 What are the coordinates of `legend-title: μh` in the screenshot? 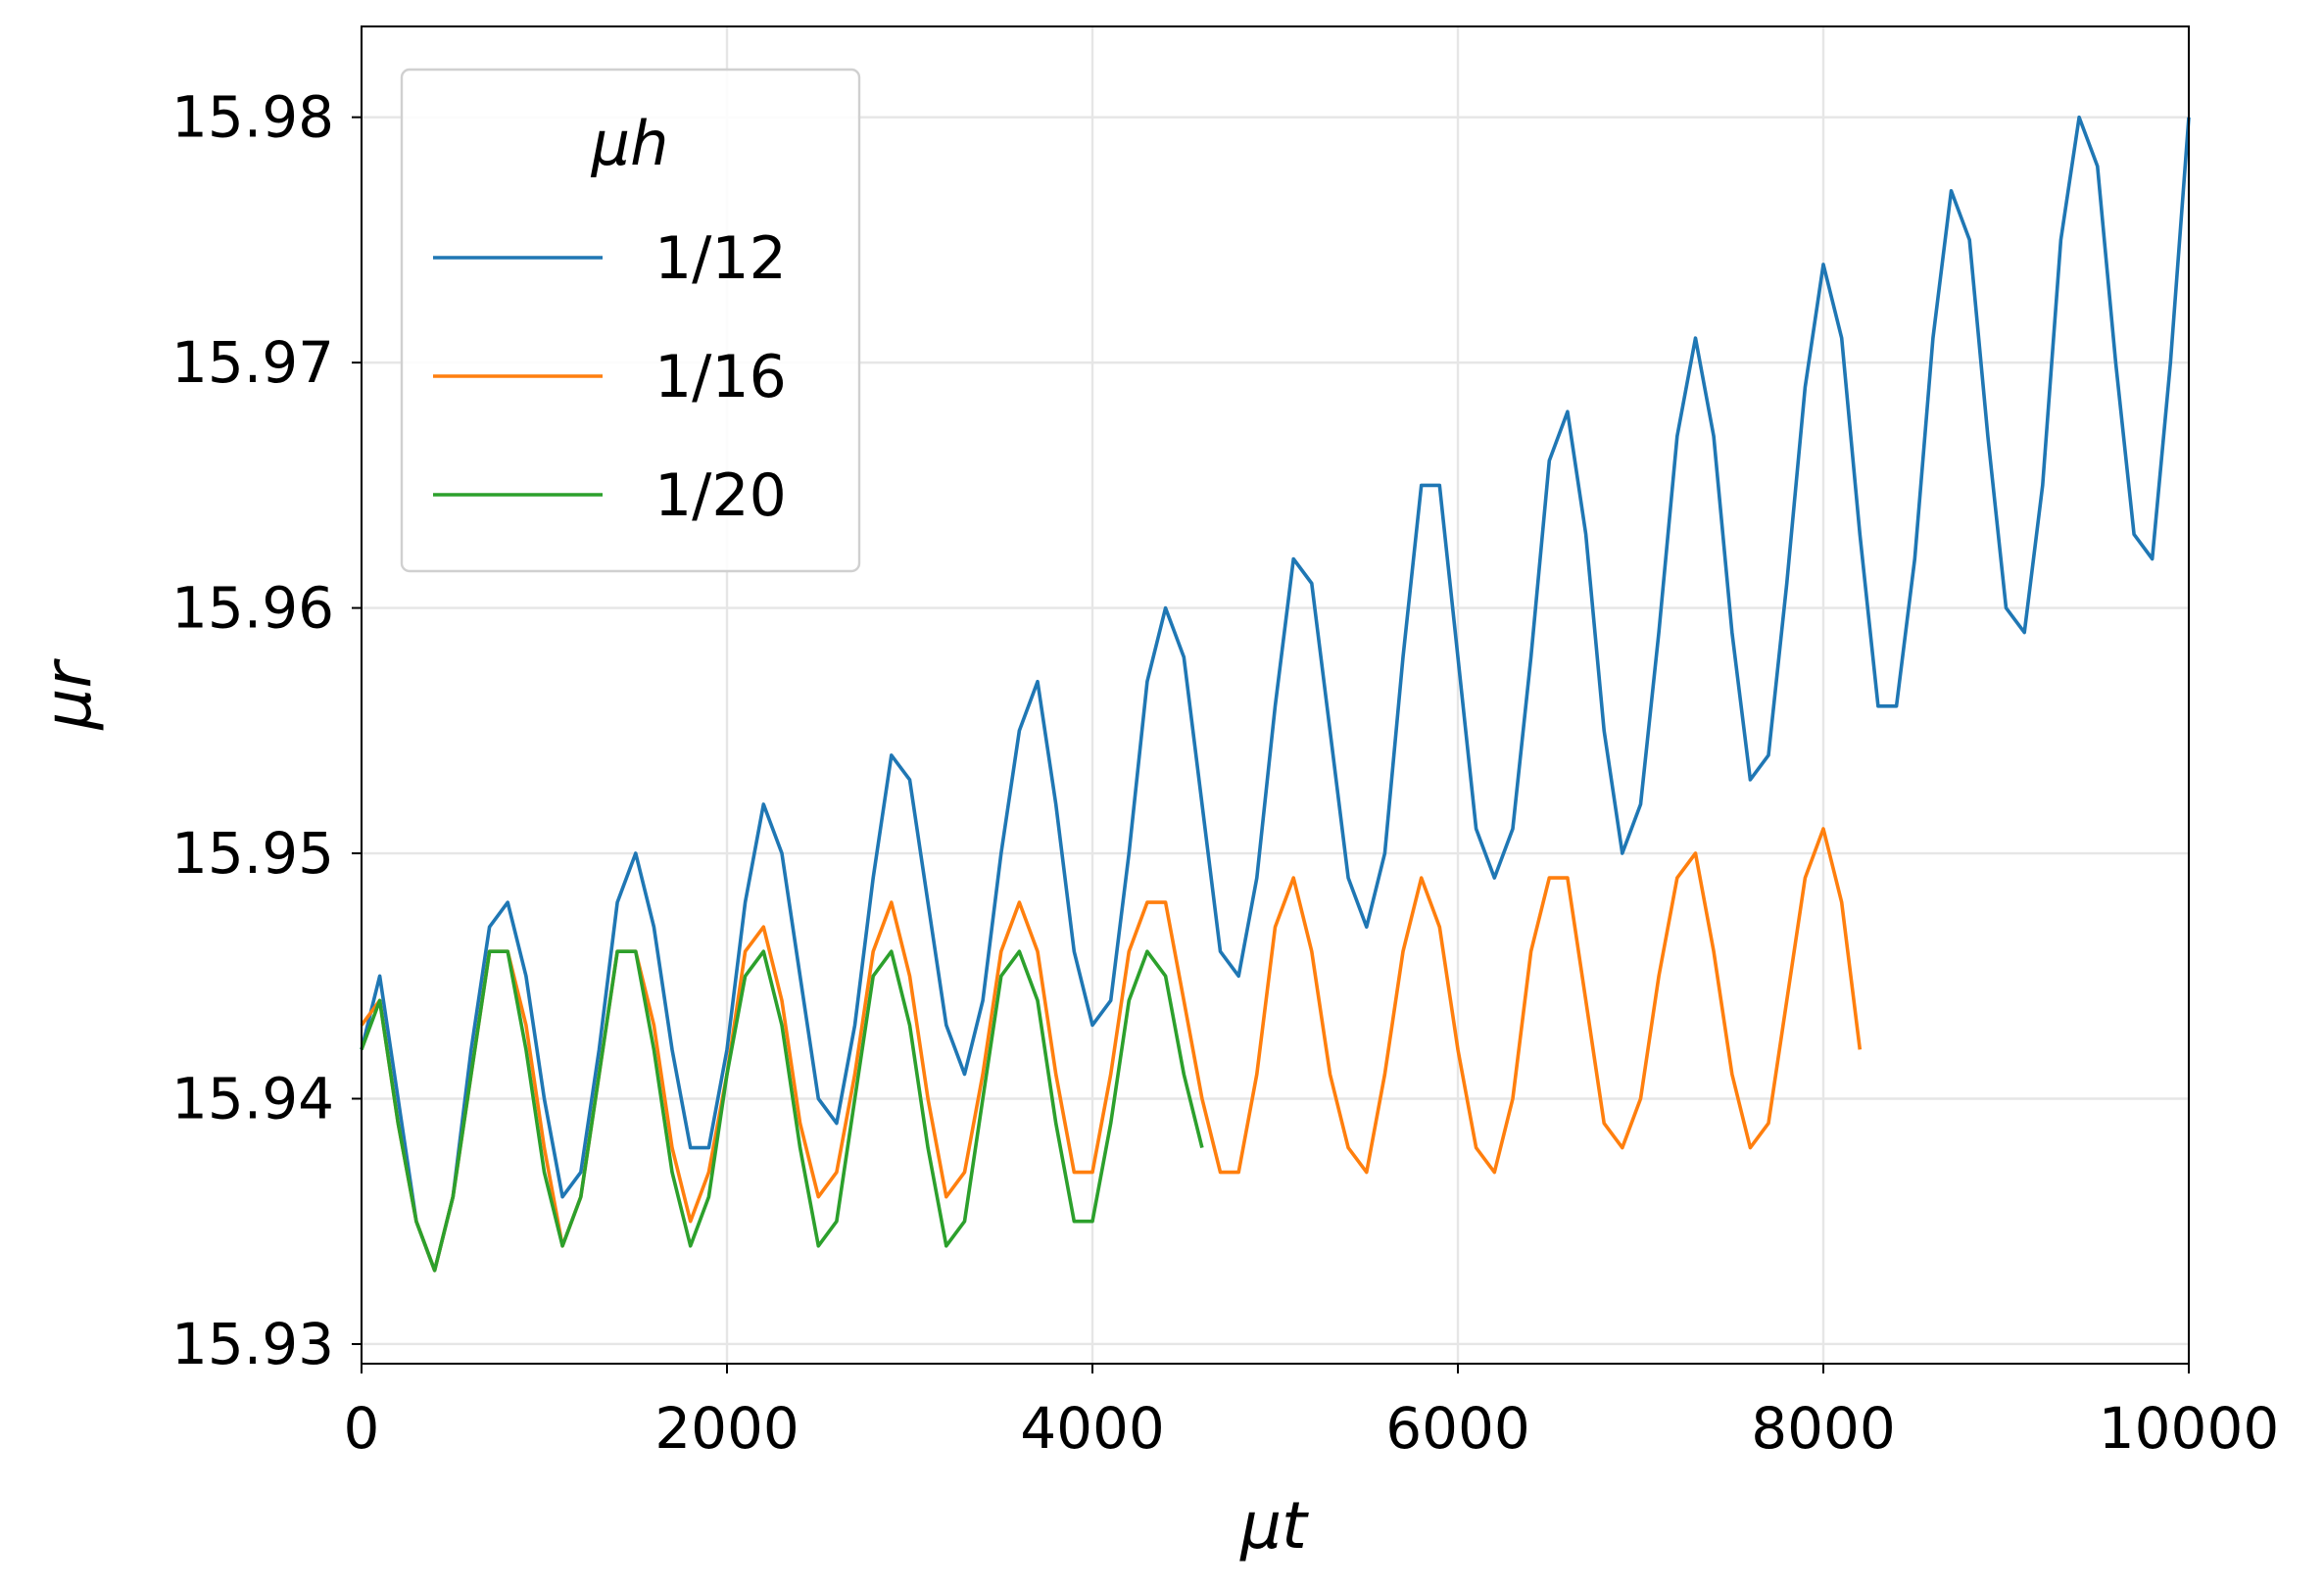 It's located at (630, 143).